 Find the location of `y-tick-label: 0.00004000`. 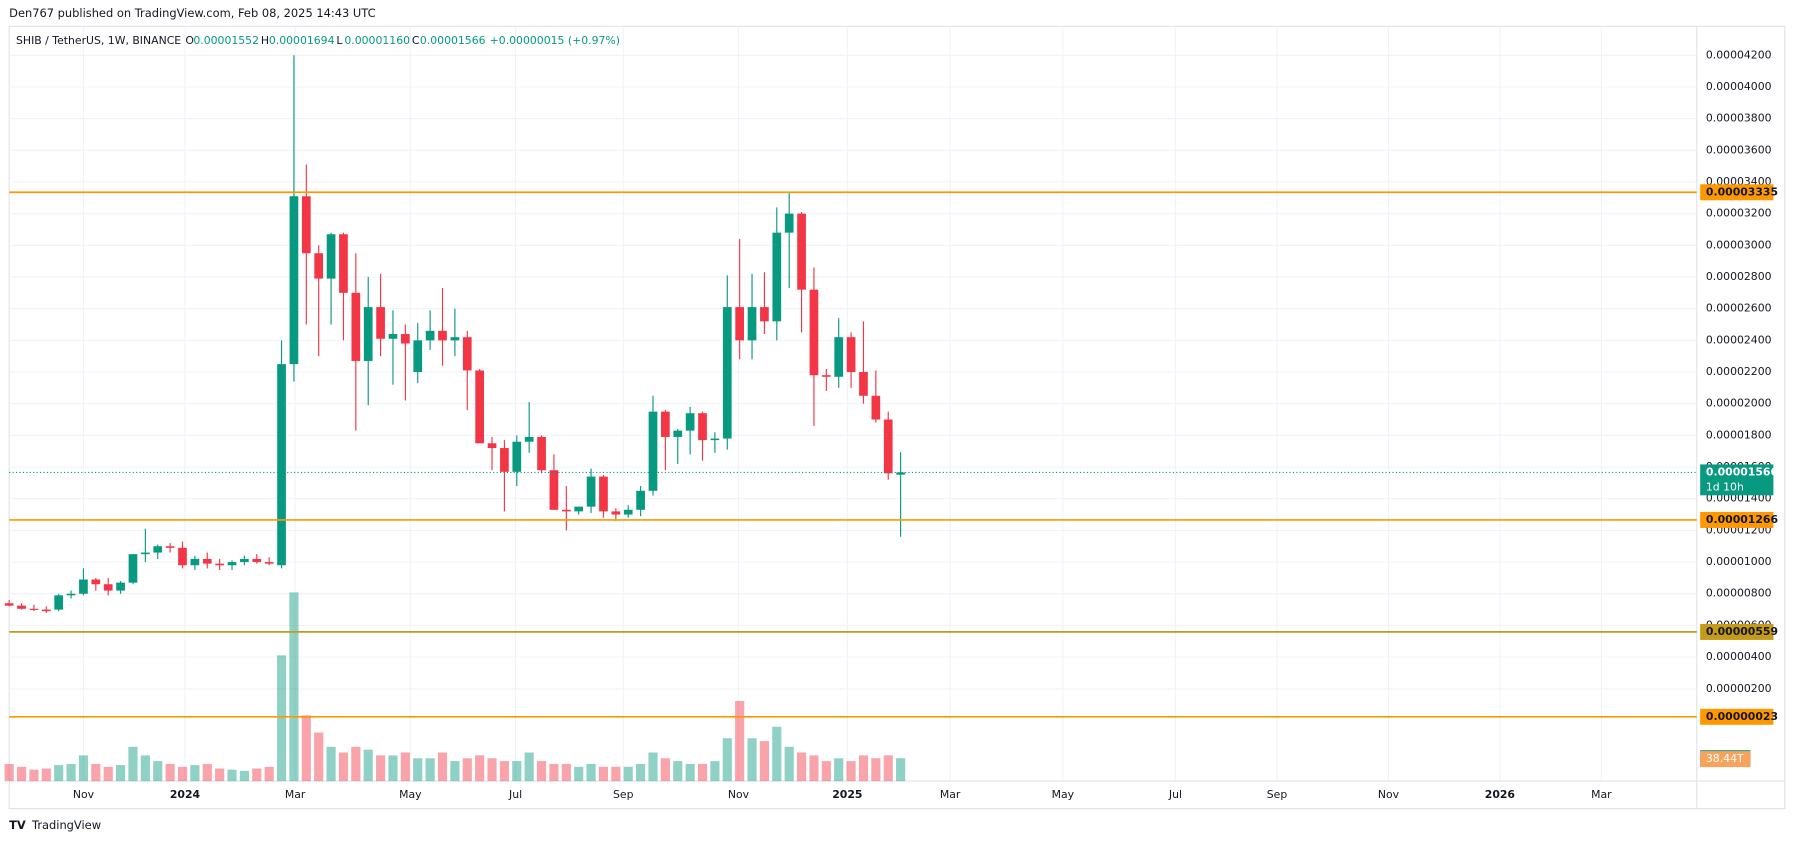

y-tick-label: 0.00004000 is located at coordinates (1739, 86).